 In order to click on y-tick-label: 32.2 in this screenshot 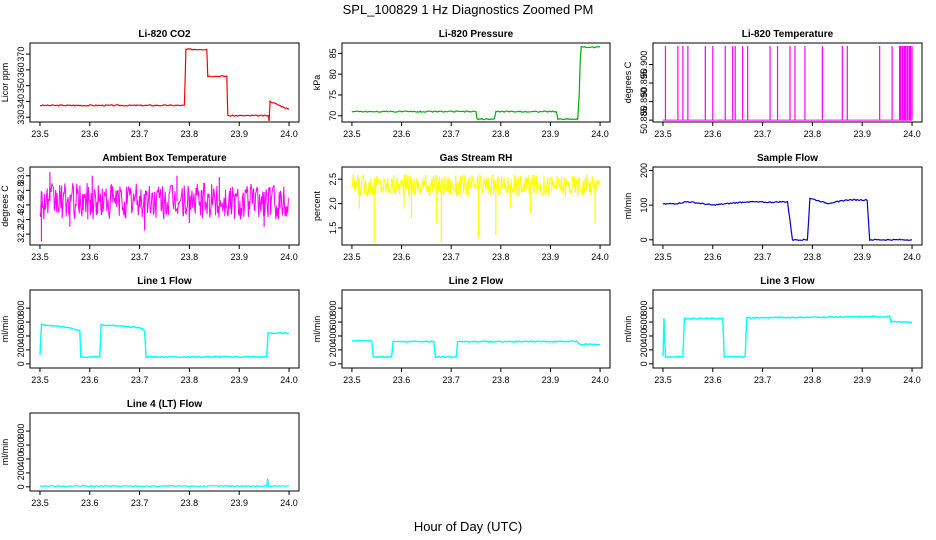, I will do `click(21, 234)`.